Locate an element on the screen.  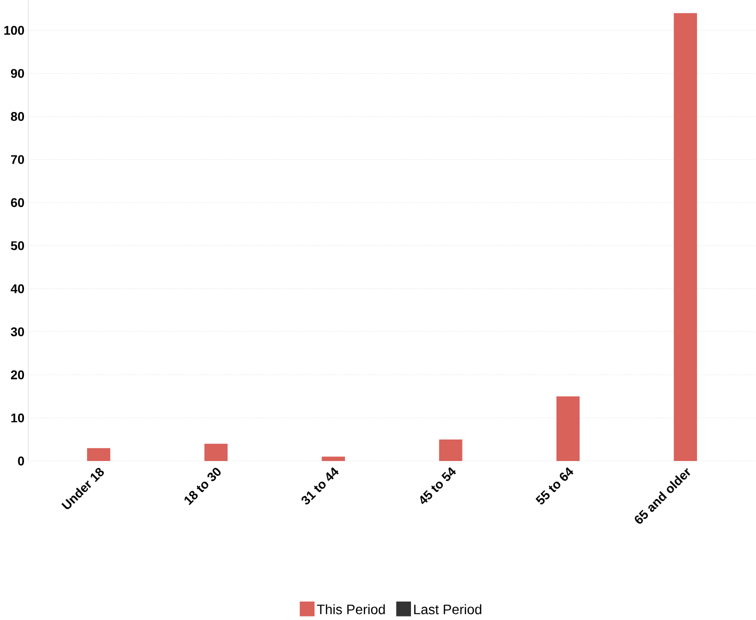
y-tick-label: 0 is located at coordinates (21, 461).